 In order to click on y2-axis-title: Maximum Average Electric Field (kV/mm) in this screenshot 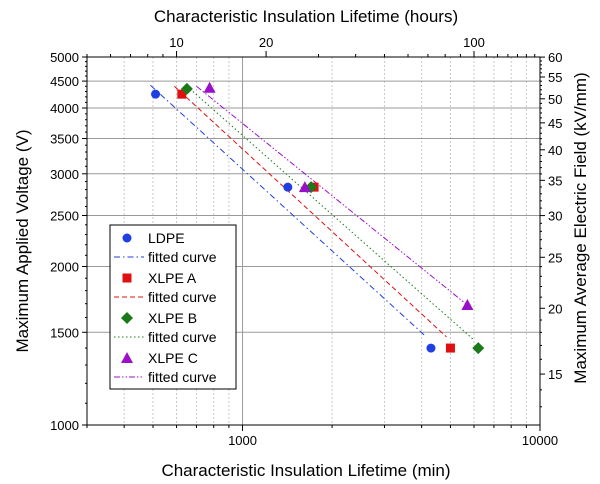, I will do `click(580, 227)`.